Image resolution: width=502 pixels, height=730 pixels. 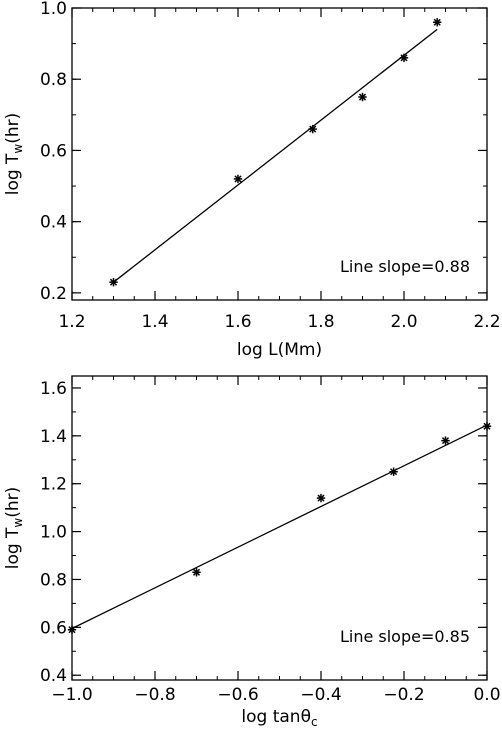 What do you see at coordinates (71, 322) in the screenshot?
I see `x-tick-label: 1.2` at bounding box center [71, 322].